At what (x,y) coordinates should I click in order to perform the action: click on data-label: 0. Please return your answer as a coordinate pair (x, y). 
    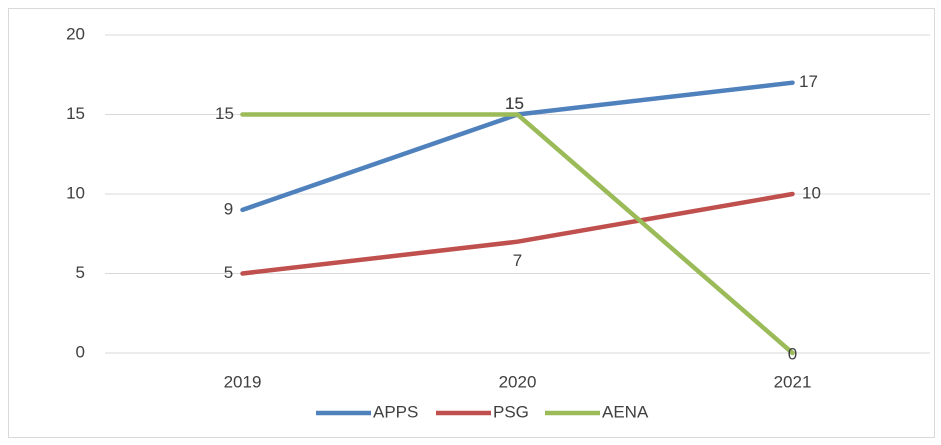
    Looking at the image, I should click on (792, 353).